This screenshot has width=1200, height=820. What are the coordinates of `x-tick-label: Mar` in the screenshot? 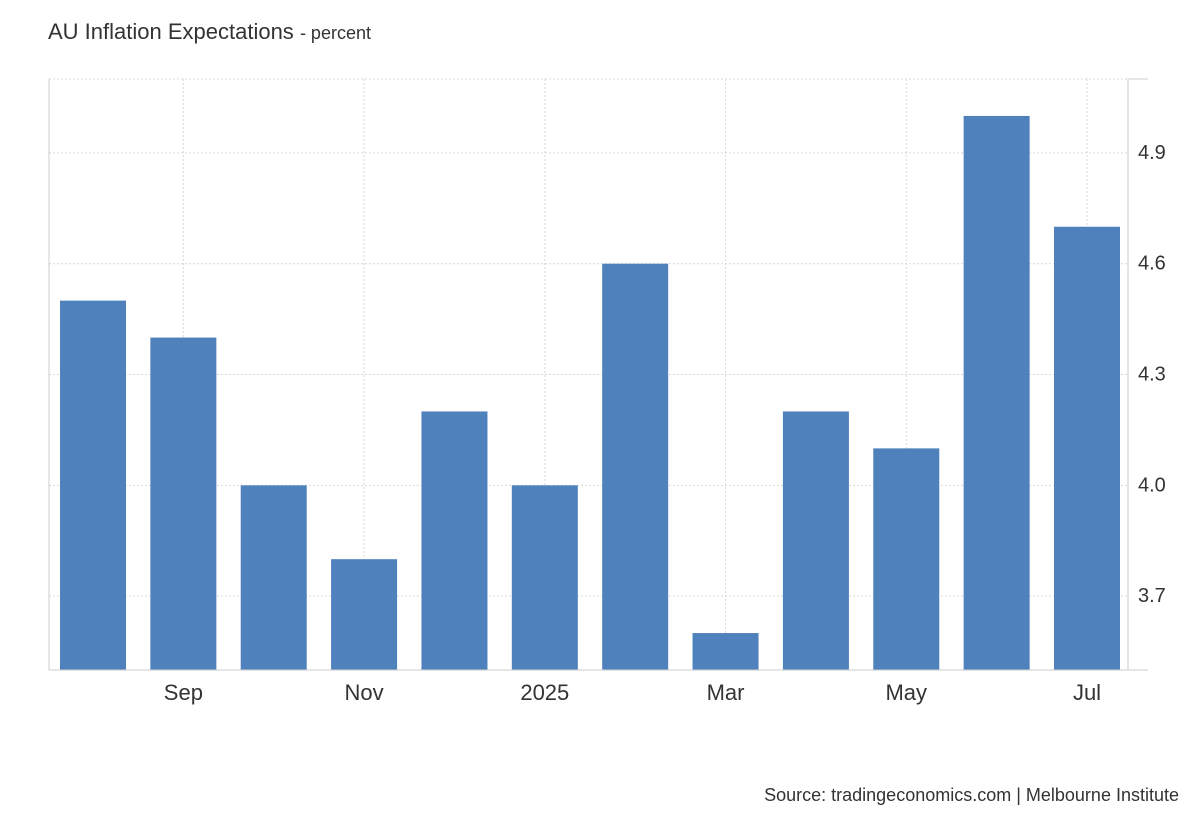 It's located at (726, 692).